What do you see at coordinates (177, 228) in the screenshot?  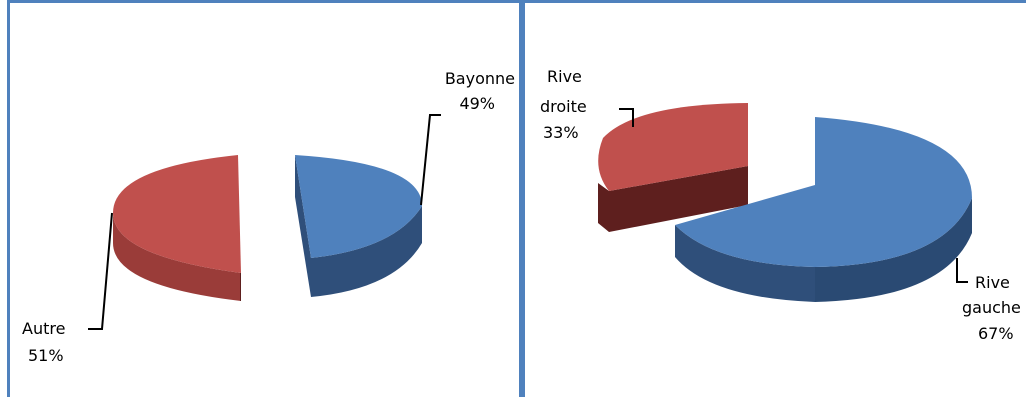 I see `pie-slice-autre` at bounding box center [177, 228].